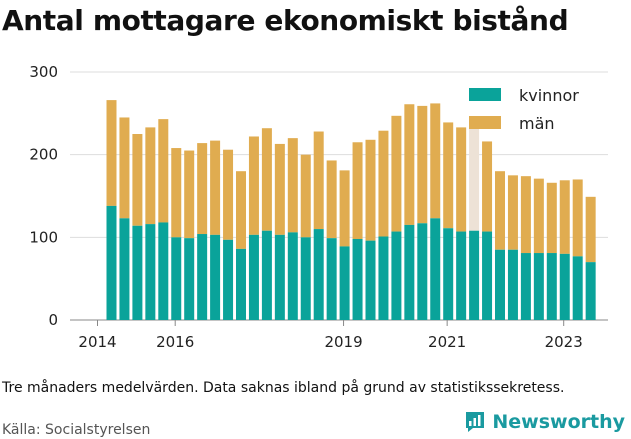 The width and height of the screenshot is (631, 439). I want to click on y-tick-label: 300, so click(43, 72).